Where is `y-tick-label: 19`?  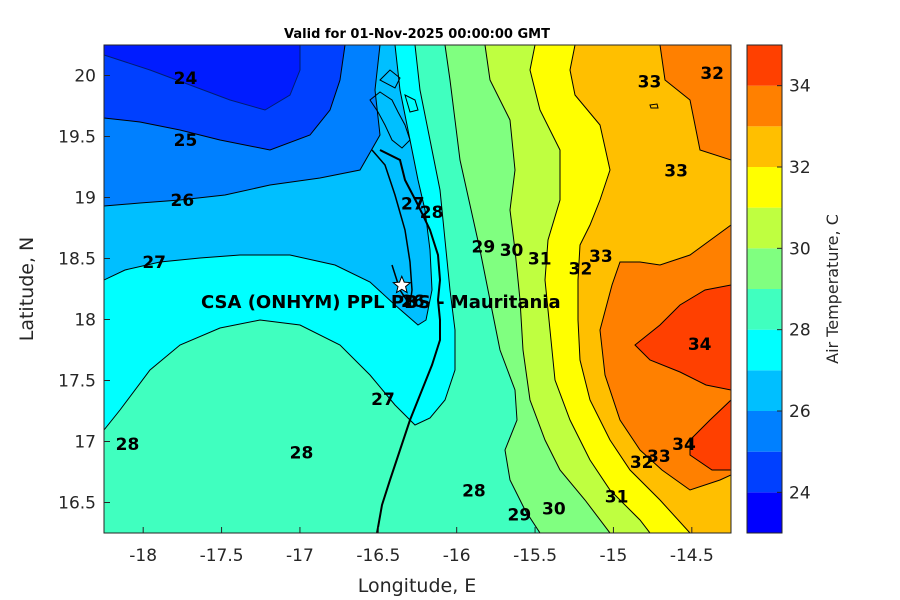 y-tick-label: 19 is located at coordinates (85, 199).